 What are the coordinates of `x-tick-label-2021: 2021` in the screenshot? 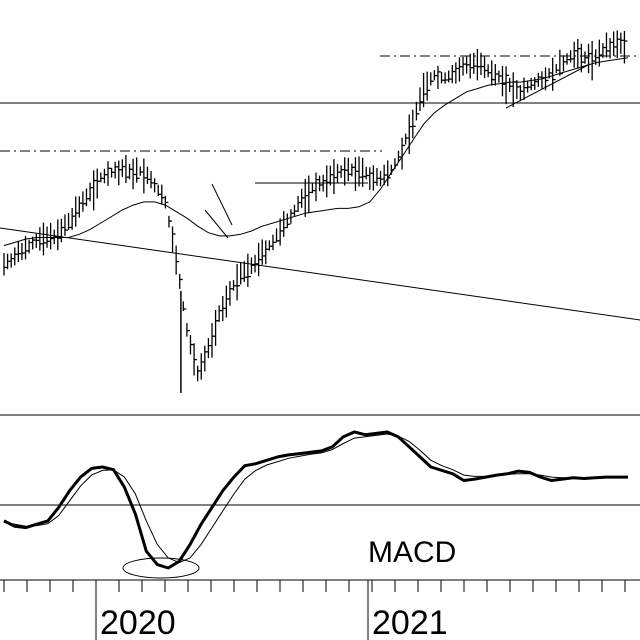 It's located at (410, 622).